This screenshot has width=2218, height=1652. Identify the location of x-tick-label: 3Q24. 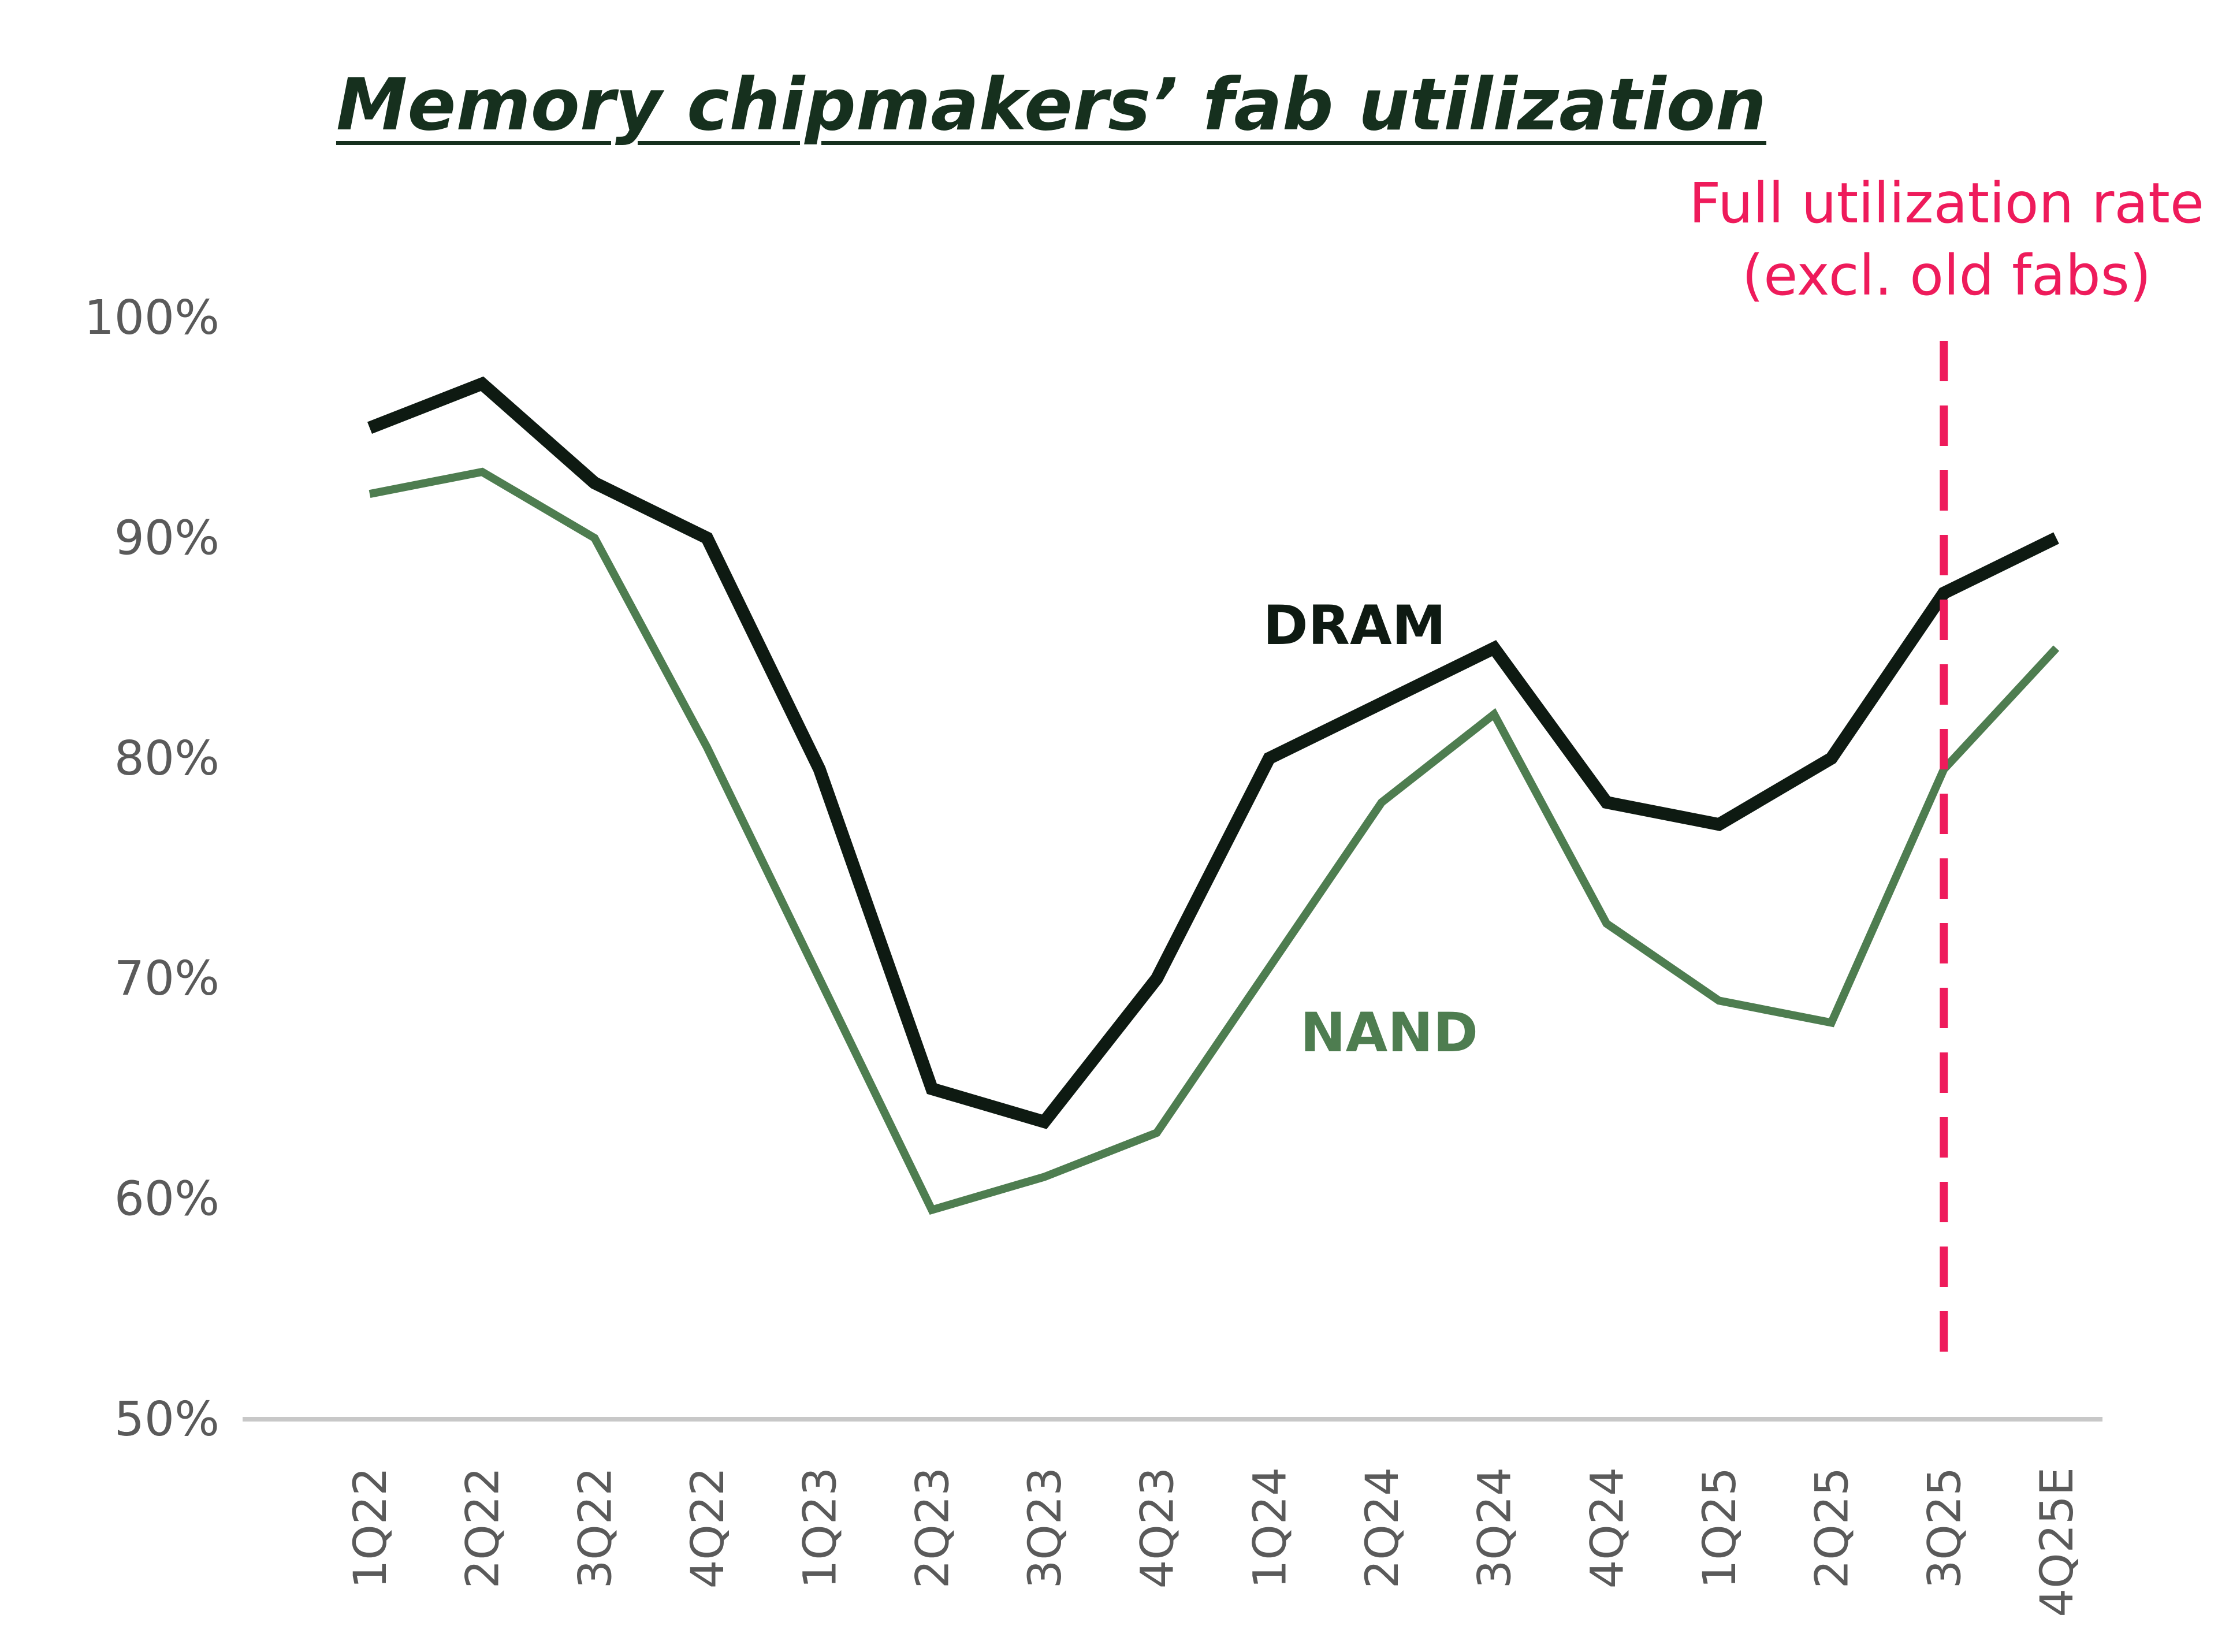
(1495, 1528).